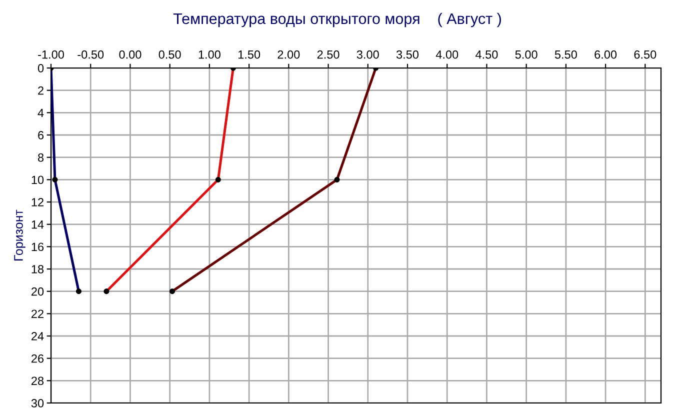  Describe the element at coordinates (37, 403) in the screenshot. I see `y-tick-label: 30` at that location.